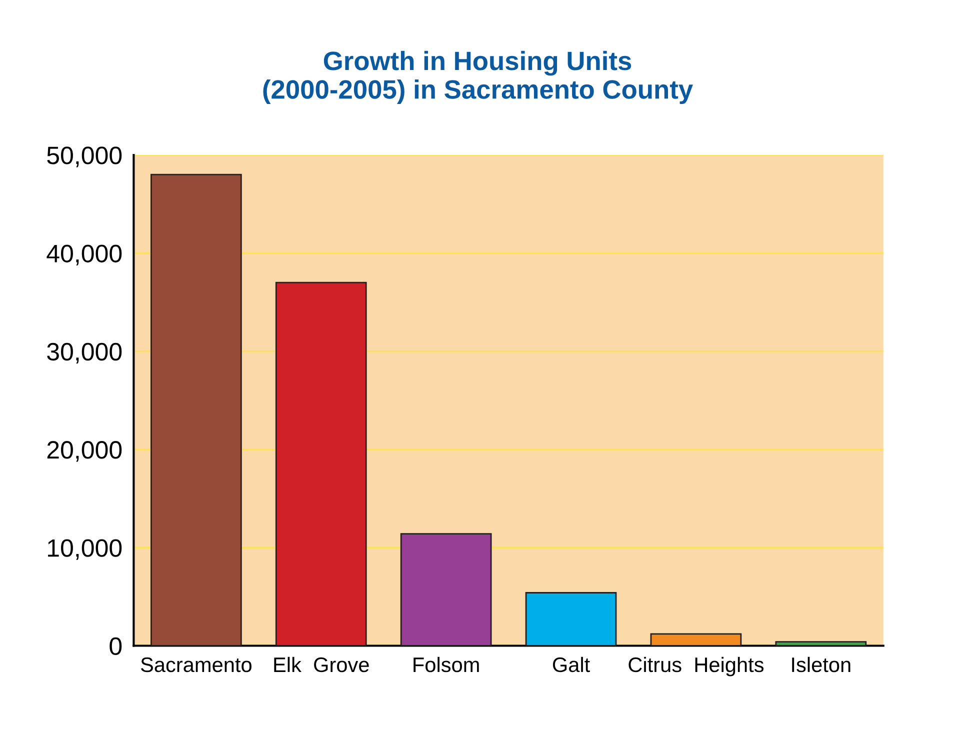  Describe the element at coordinates (696, 666) in the screenshot. I see `x-tick-label: Citrus Heights` at that location.